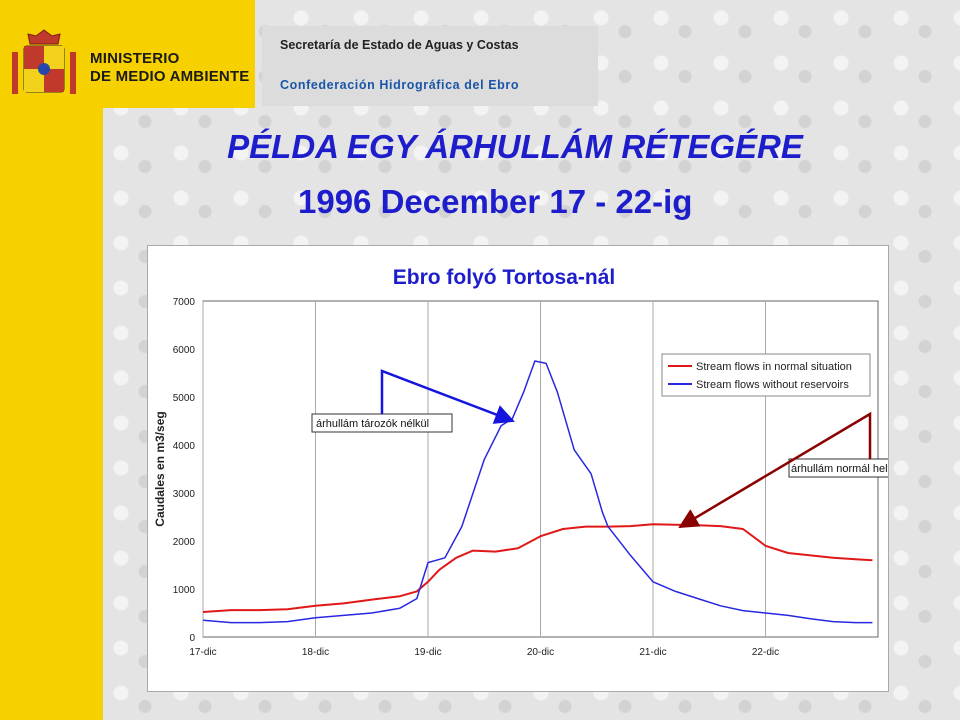 This screenshot has height=720, width=960. What do you see at coordinates (427, 652) in the screenshot?
I see `x-tick-label: 19-dic` at bounding box center [427, 652].